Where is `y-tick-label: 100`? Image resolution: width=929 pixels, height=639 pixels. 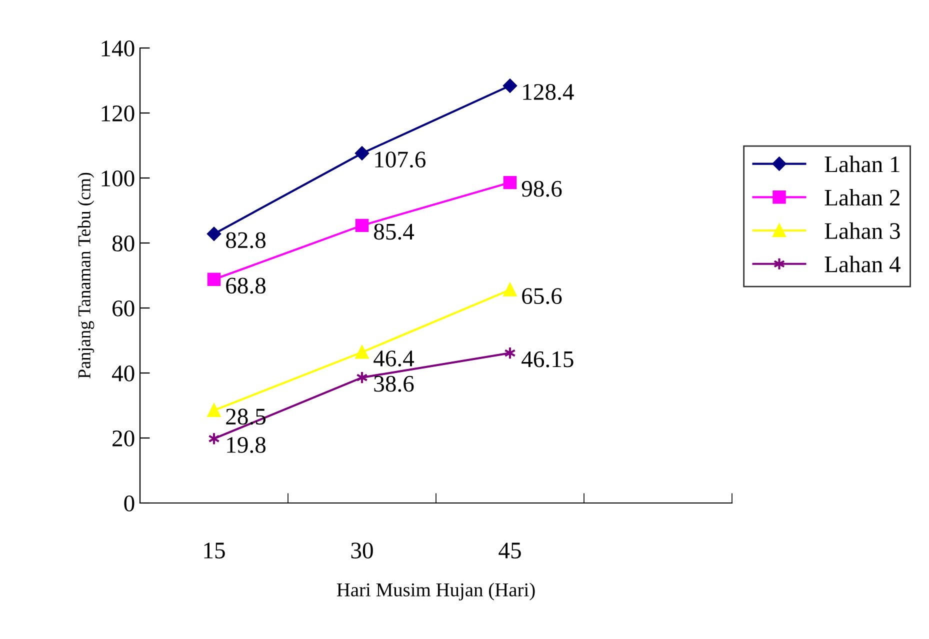
y-tick-label: 100 is located at coordinates (118, 178).